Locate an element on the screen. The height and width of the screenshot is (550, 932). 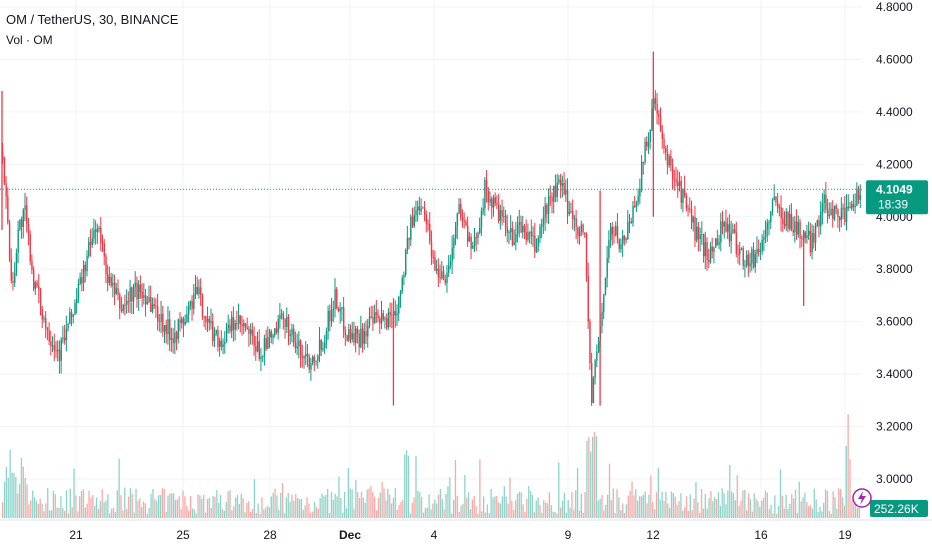
volume-legend-label: Vol · OM is located at coordinates (29, 40).